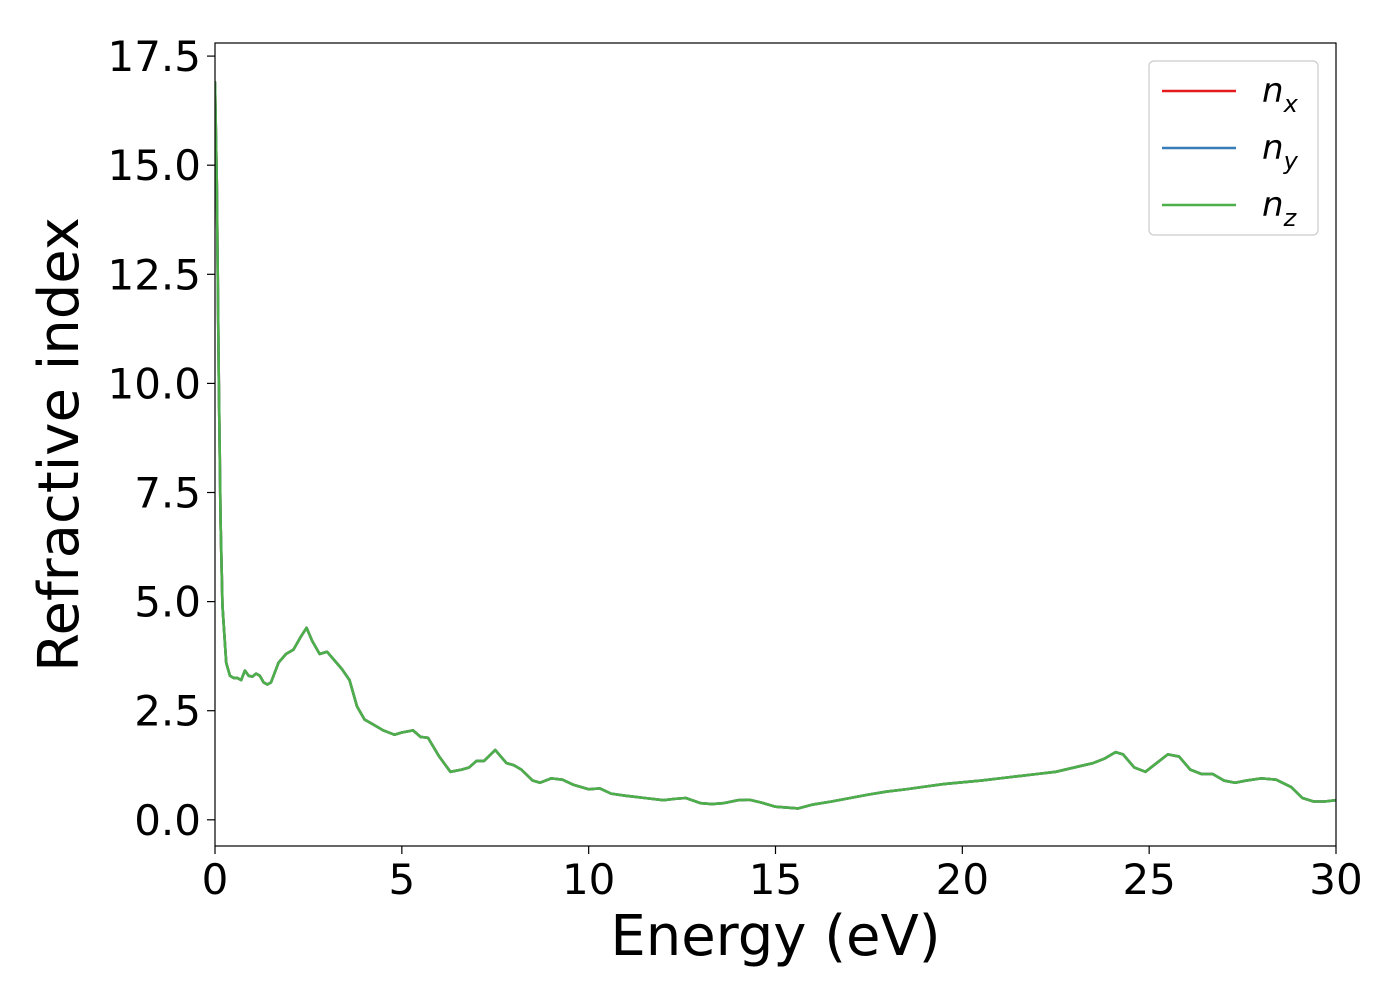 The image size is (1400, 1000). What do you see at coordinates (401, 879) in the screenshot?
I see `x-tick-label: 5` at bounding box center [401, 879].